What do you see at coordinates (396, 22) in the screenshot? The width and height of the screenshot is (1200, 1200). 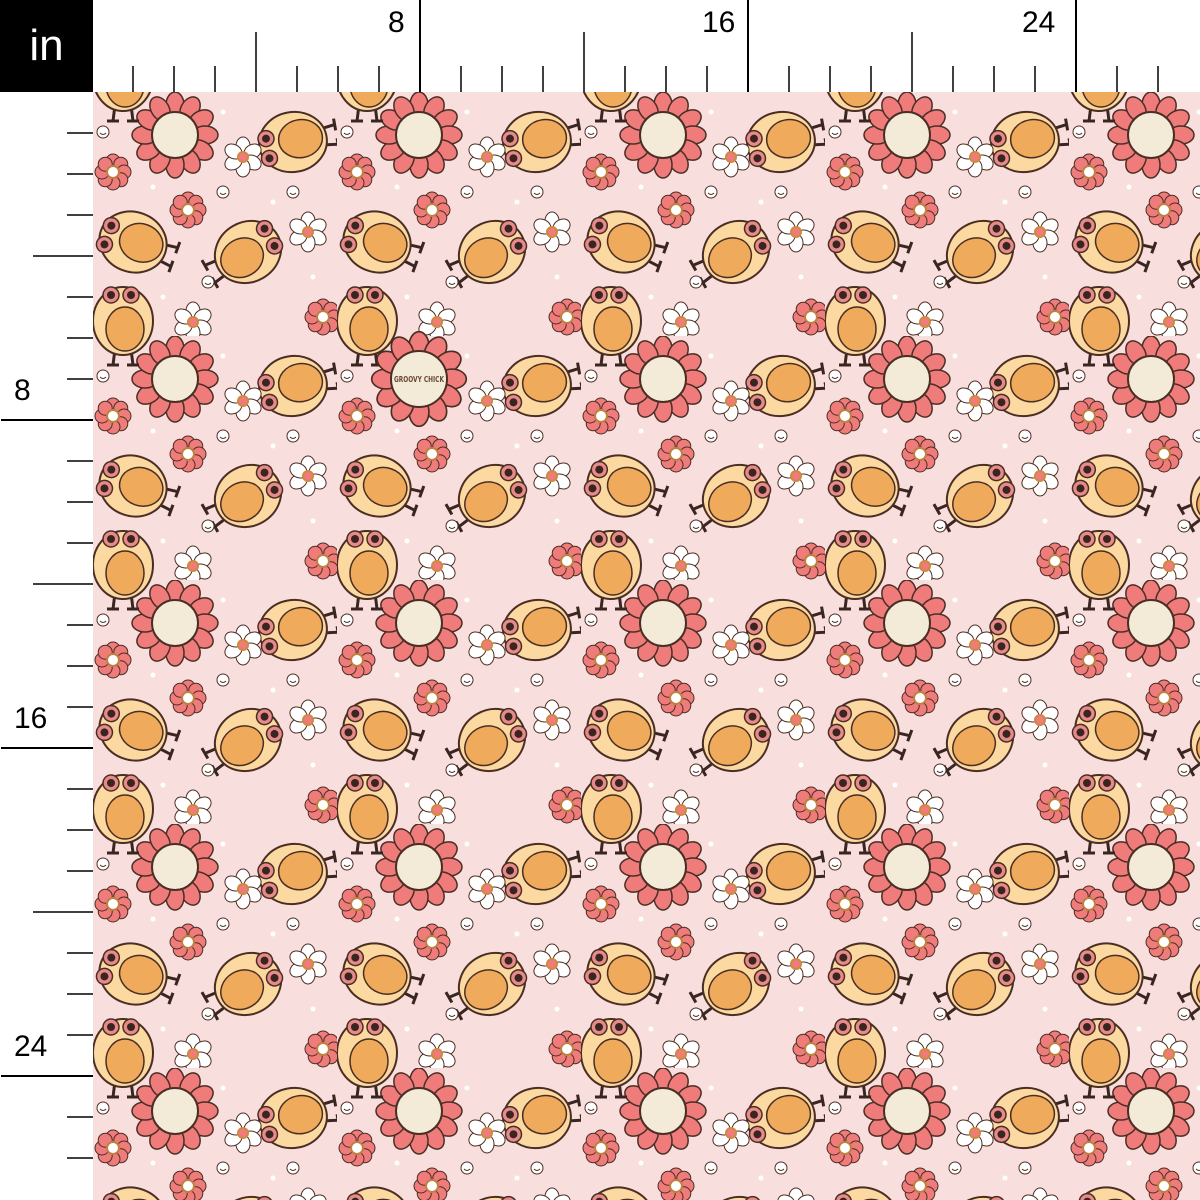 I see `top-ruler-label-8: 8` at bounding box center [396, 22].